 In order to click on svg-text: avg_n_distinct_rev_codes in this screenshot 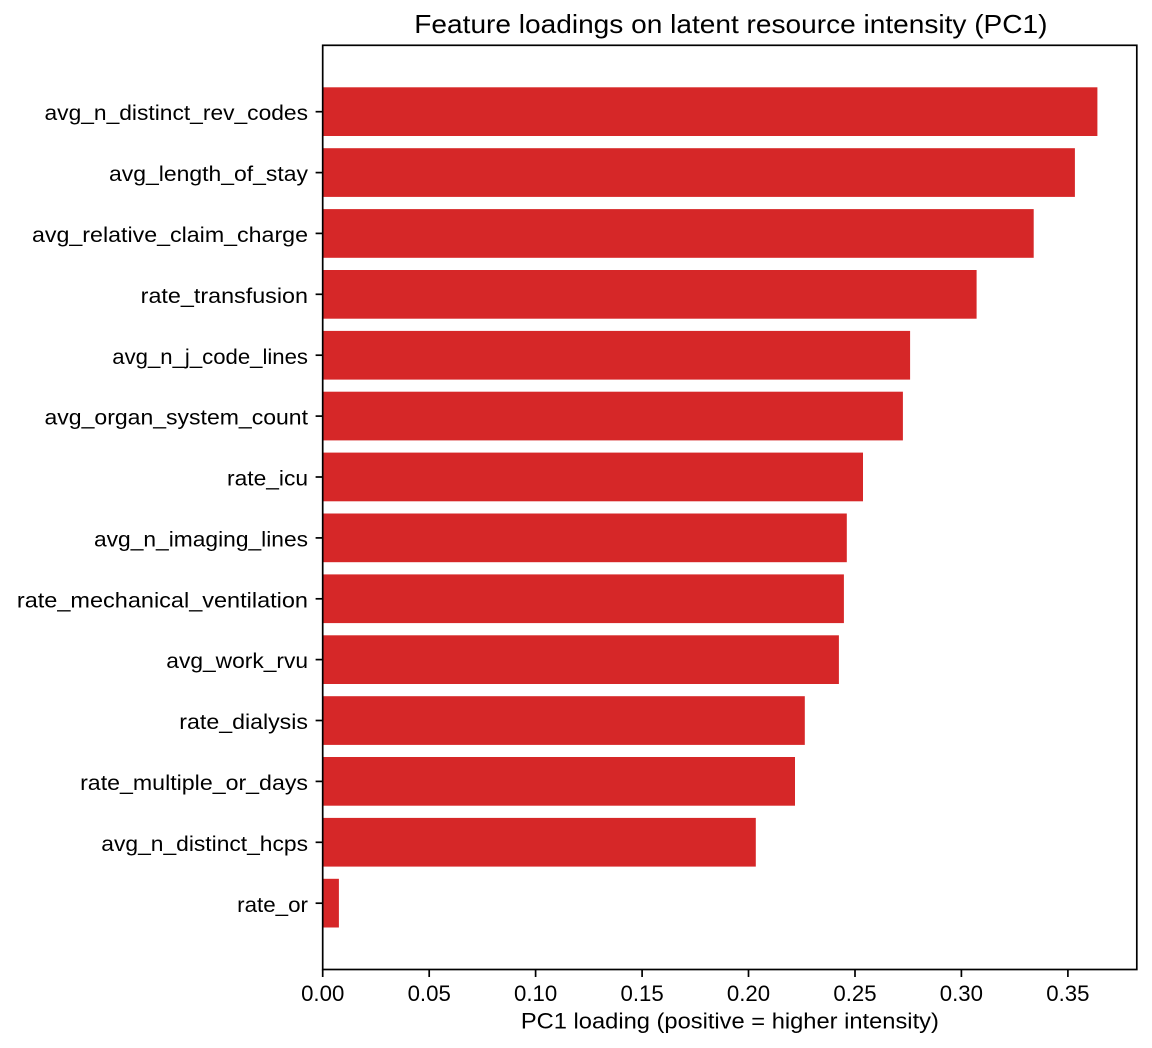, I will do `click(177, 113)`.